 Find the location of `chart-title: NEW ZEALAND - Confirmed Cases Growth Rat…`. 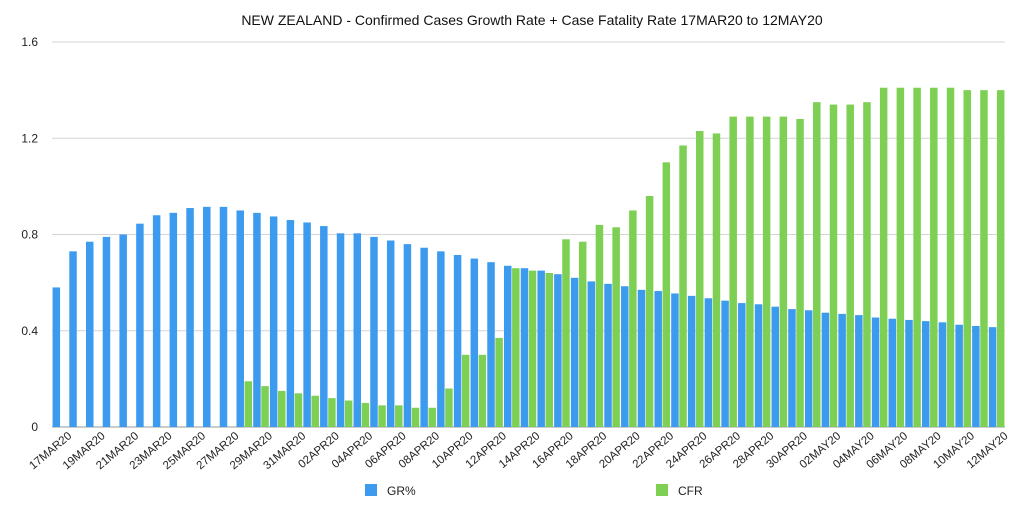

chart-title: NEW ZEALAND - Confirmed Cases Growth Rat… is located at coordinates (532, 20).